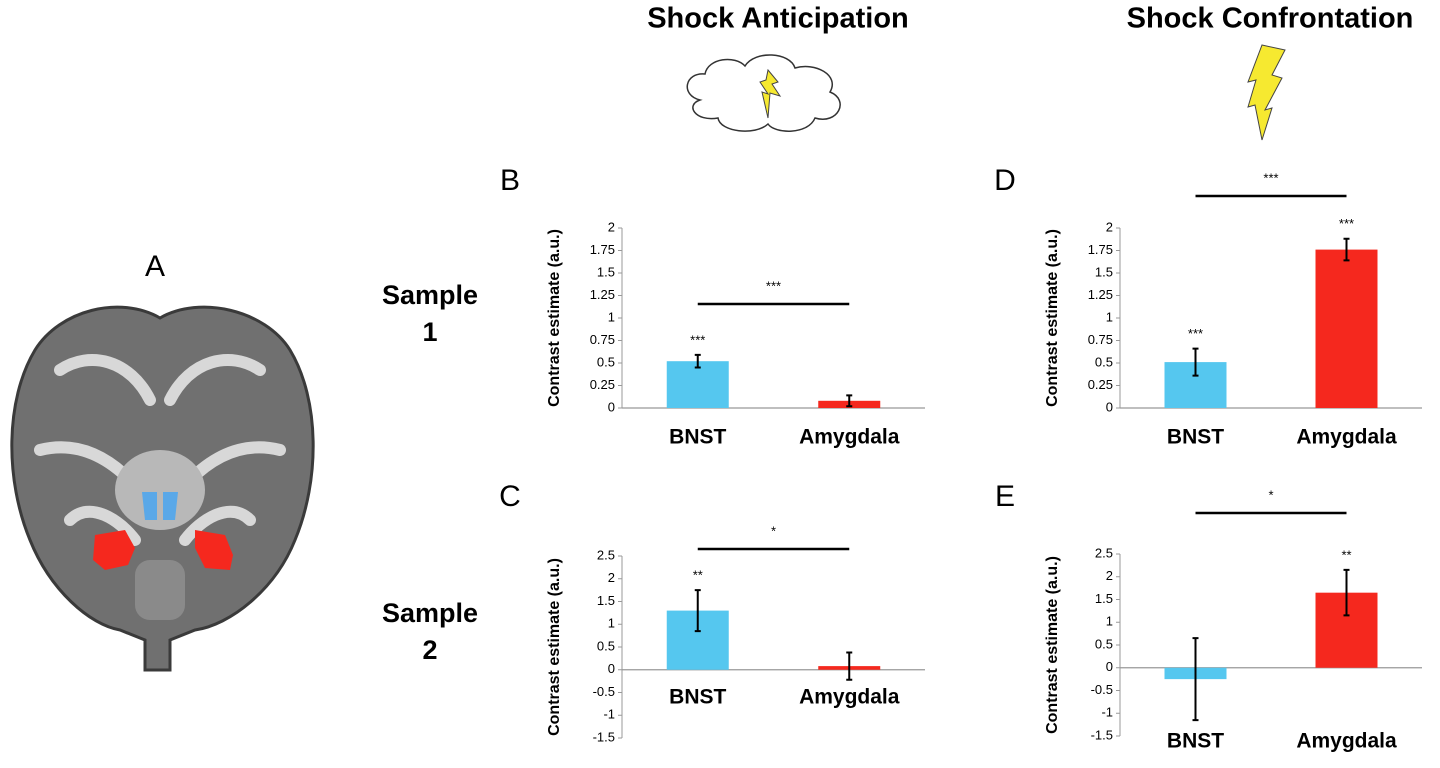 The image size is (1440, 768). I want to click on panel-letter: B, so click(510, 180).